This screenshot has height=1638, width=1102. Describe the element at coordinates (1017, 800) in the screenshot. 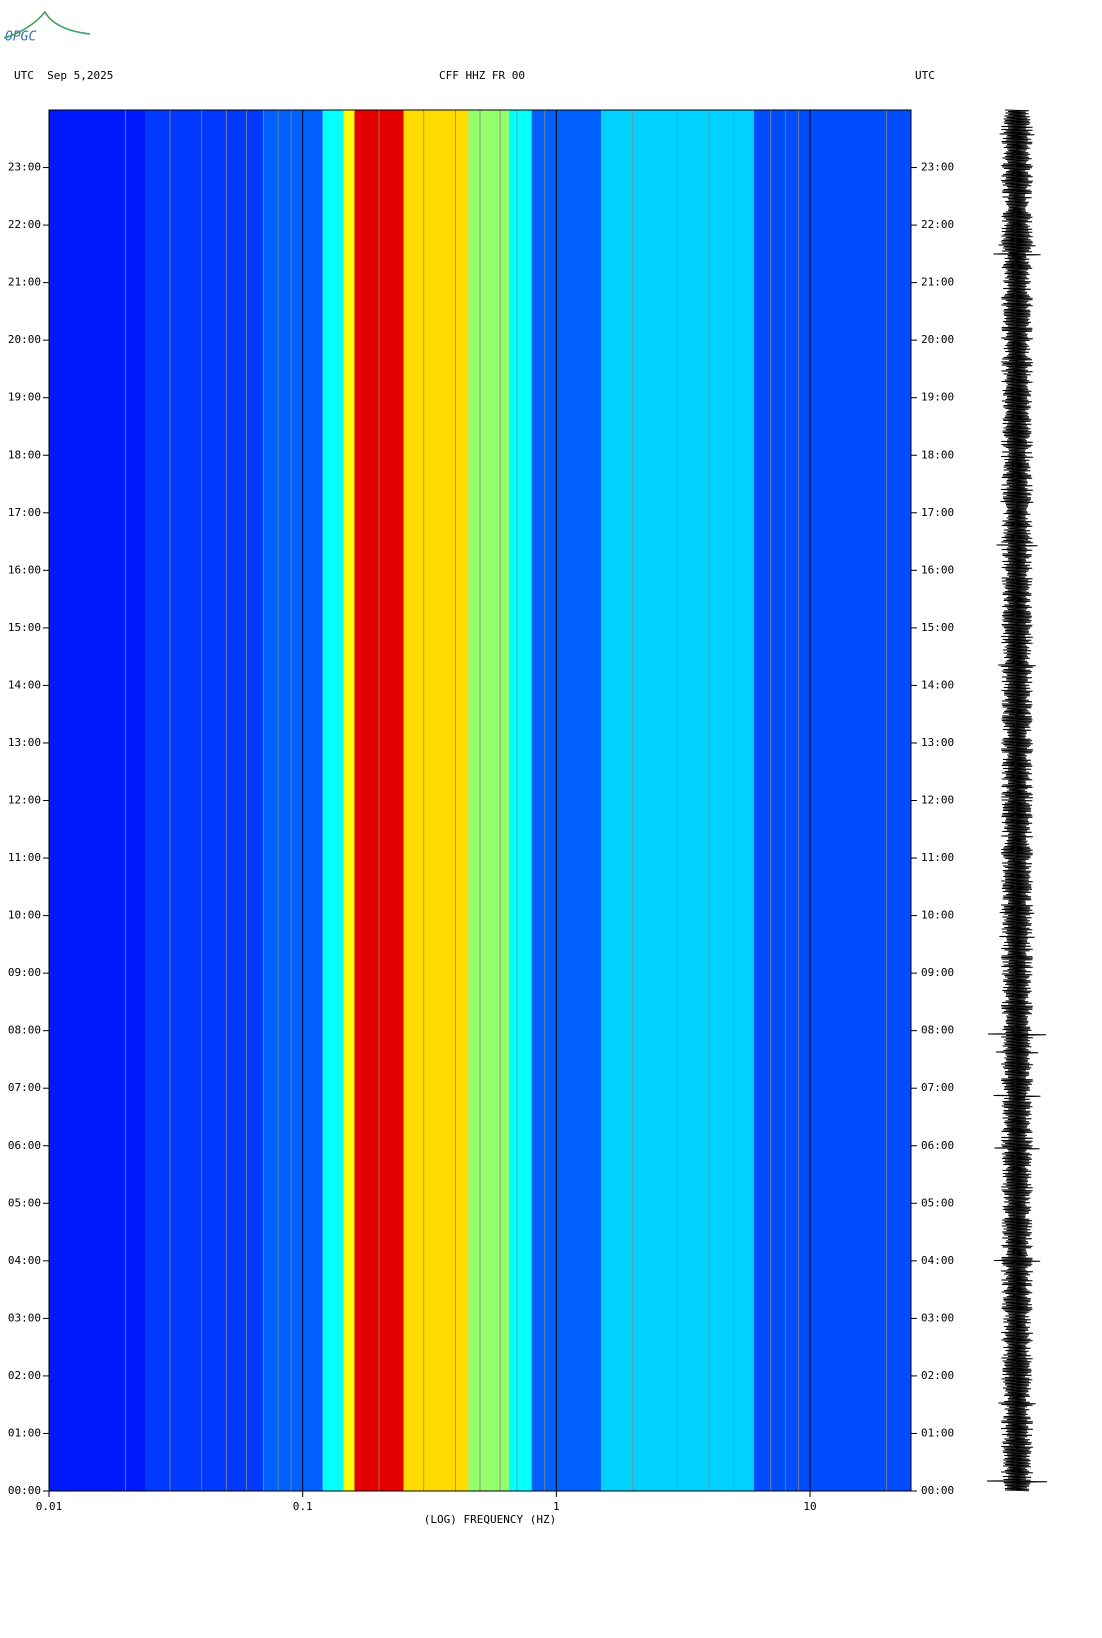

I see `seismogram-trace` at that location.